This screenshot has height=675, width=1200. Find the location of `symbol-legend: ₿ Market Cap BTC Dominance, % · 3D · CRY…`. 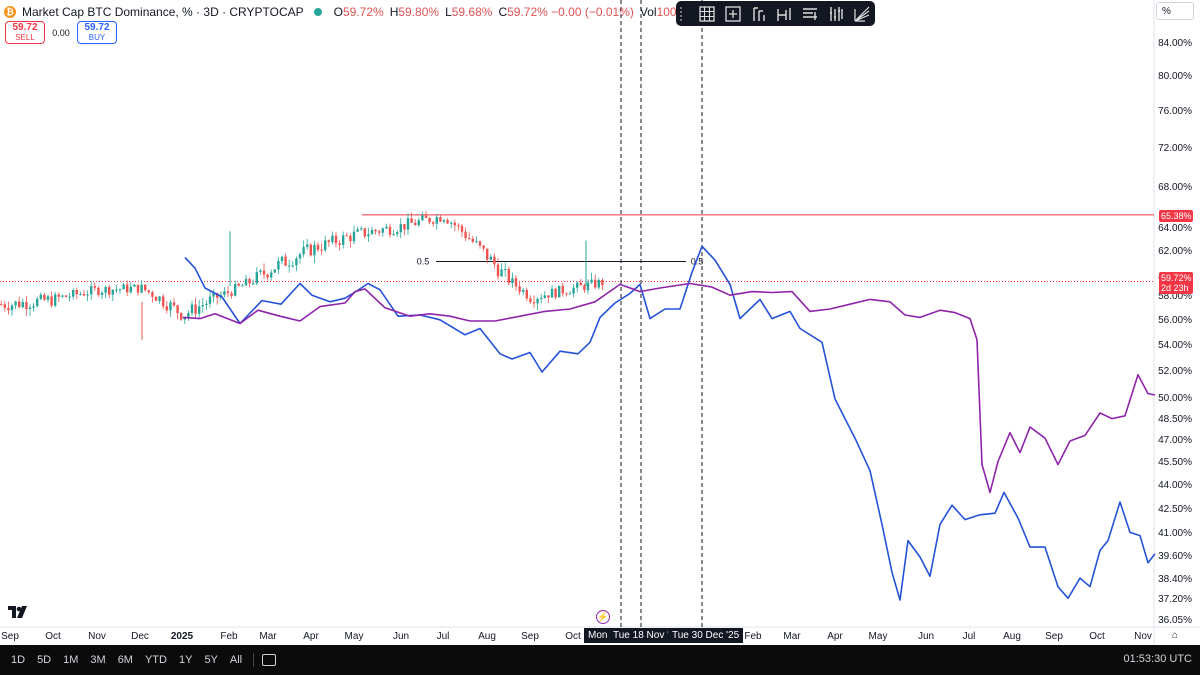

symbol-legend: ₿ Market Cap BTC Dominance, % · 3D · CRY… is located at coordinates (352, 12).